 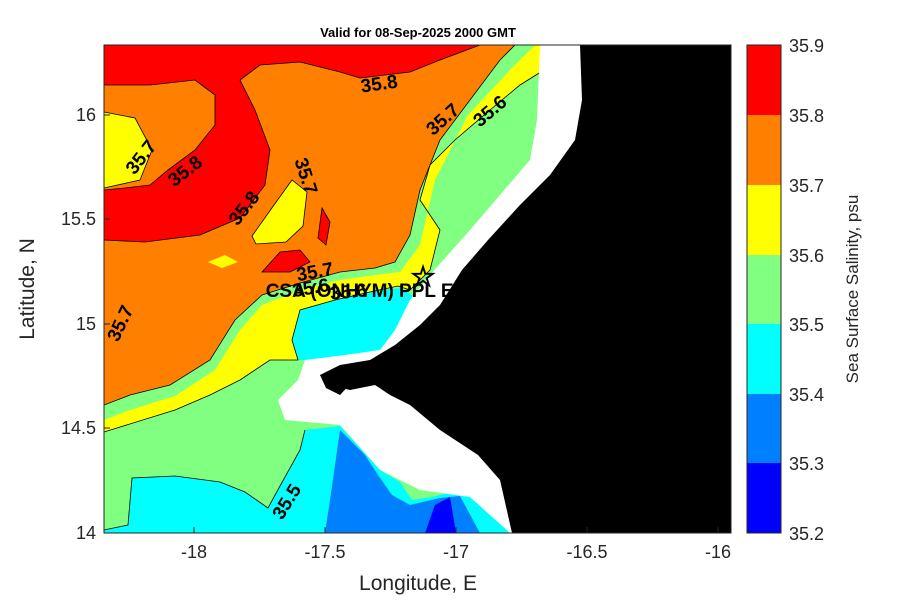 What do you see at coordinates (806, 116) in the screenshot?
I see `colorbar-tick-label: 35.8` at bounding box center [806, 116].